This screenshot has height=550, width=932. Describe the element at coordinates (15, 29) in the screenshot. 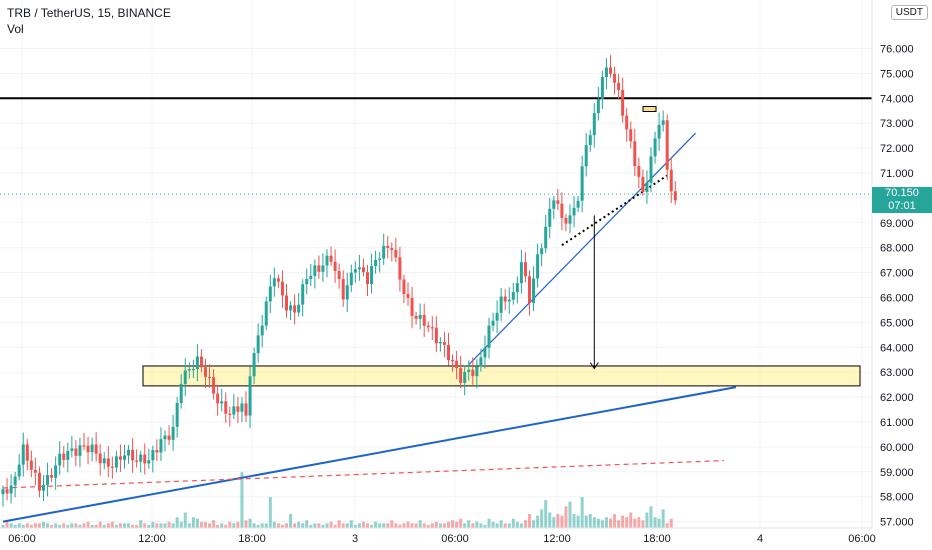

I see `volume-indicator-label: Vol` at that location.